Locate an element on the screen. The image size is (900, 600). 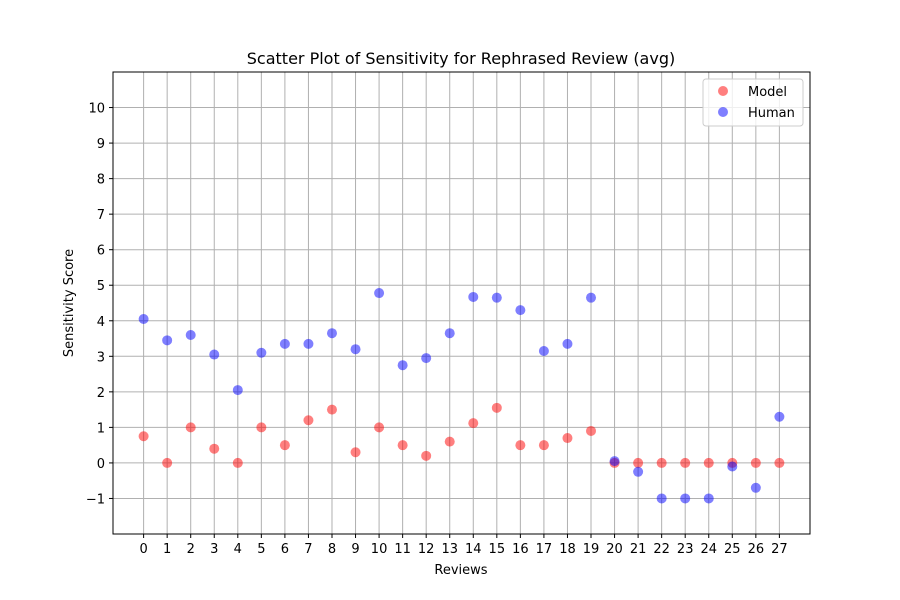
x-tick-label: 1 is located at coordinates (167, 549).